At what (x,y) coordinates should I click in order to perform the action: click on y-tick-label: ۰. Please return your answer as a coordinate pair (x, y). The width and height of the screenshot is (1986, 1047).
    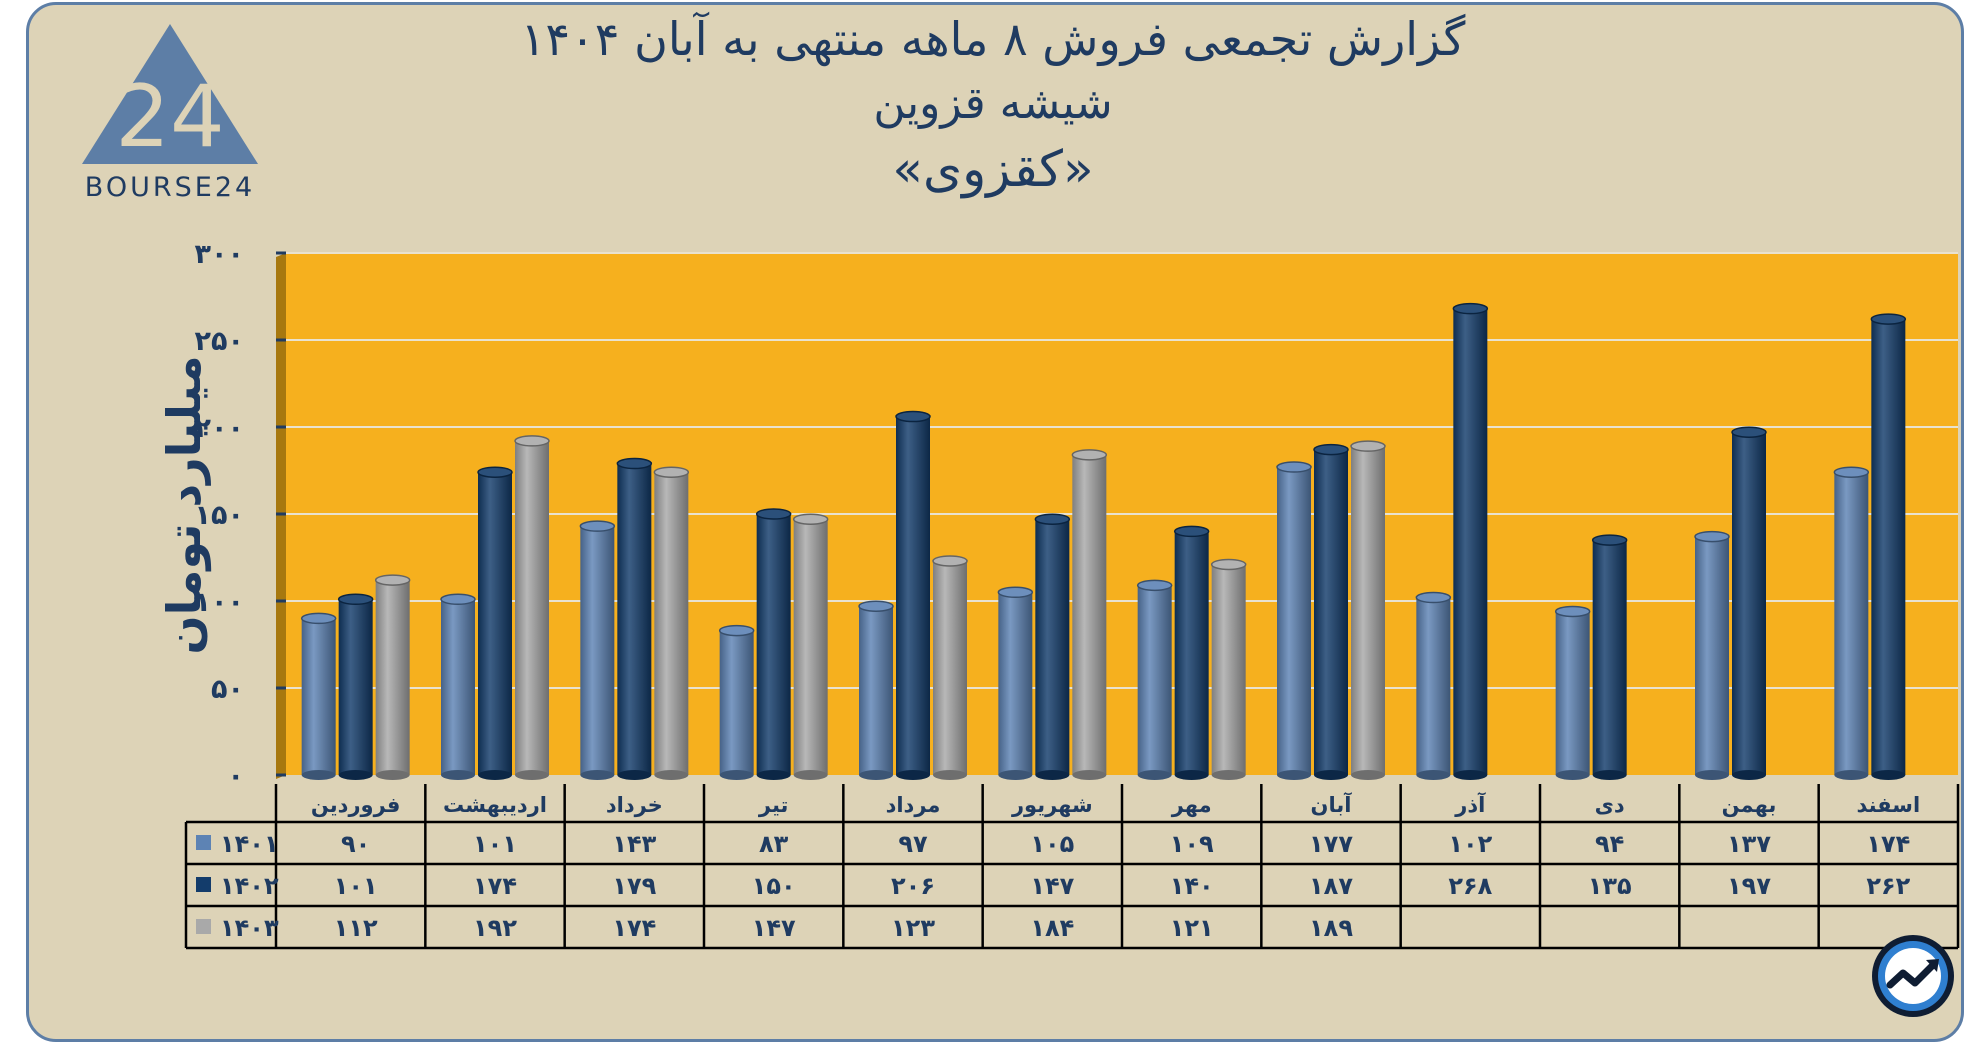
    Looking at the image, I should click on (236, 776).